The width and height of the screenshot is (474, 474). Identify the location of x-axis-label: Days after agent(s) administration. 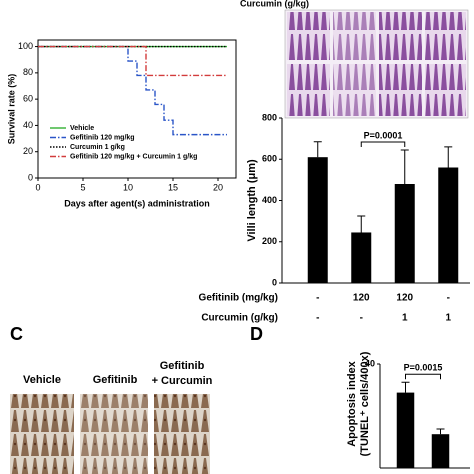
(137, 203).